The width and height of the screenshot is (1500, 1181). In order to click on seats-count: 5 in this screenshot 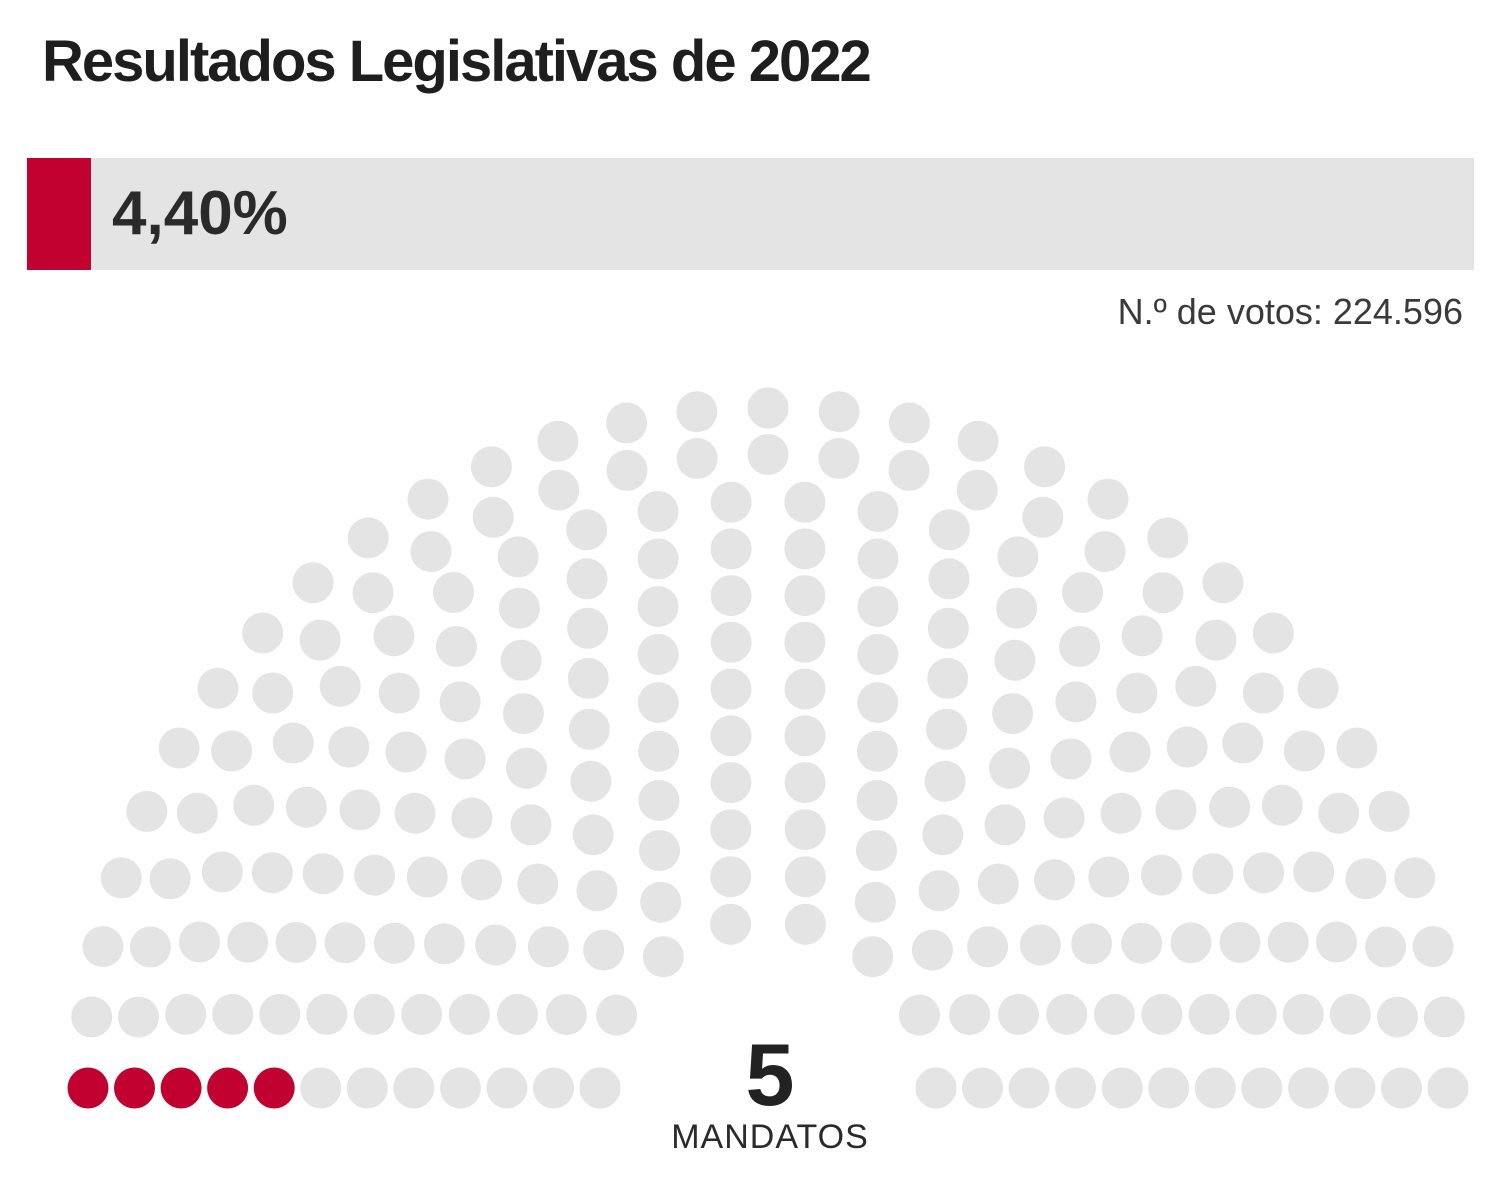, I will do `click(770, 1074)`.